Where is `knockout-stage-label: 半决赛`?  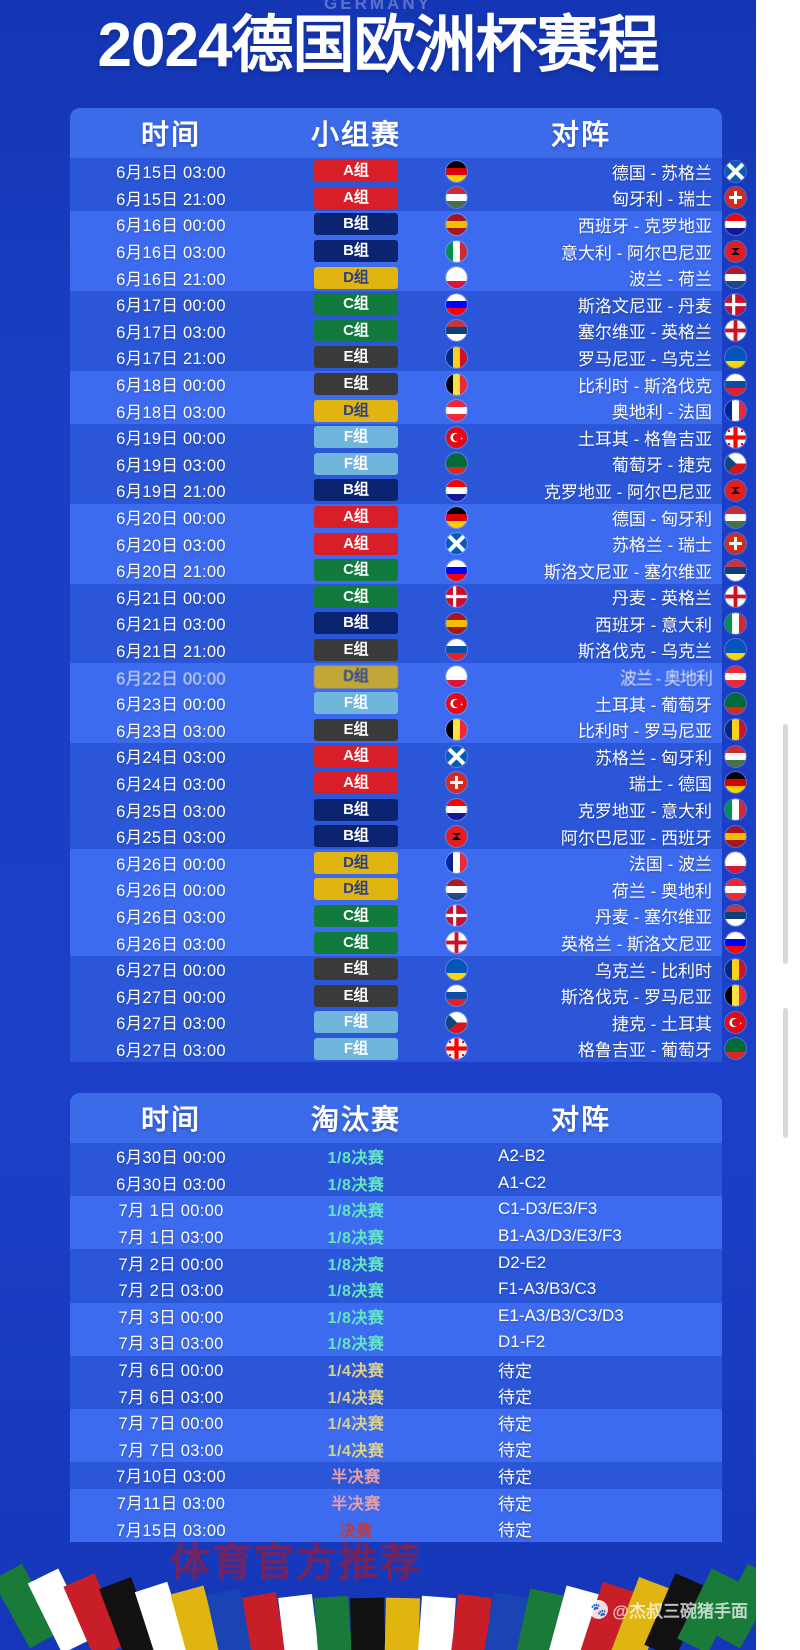 knockout-stage-label: 半决赛 is located at coordinates (356, 1505).